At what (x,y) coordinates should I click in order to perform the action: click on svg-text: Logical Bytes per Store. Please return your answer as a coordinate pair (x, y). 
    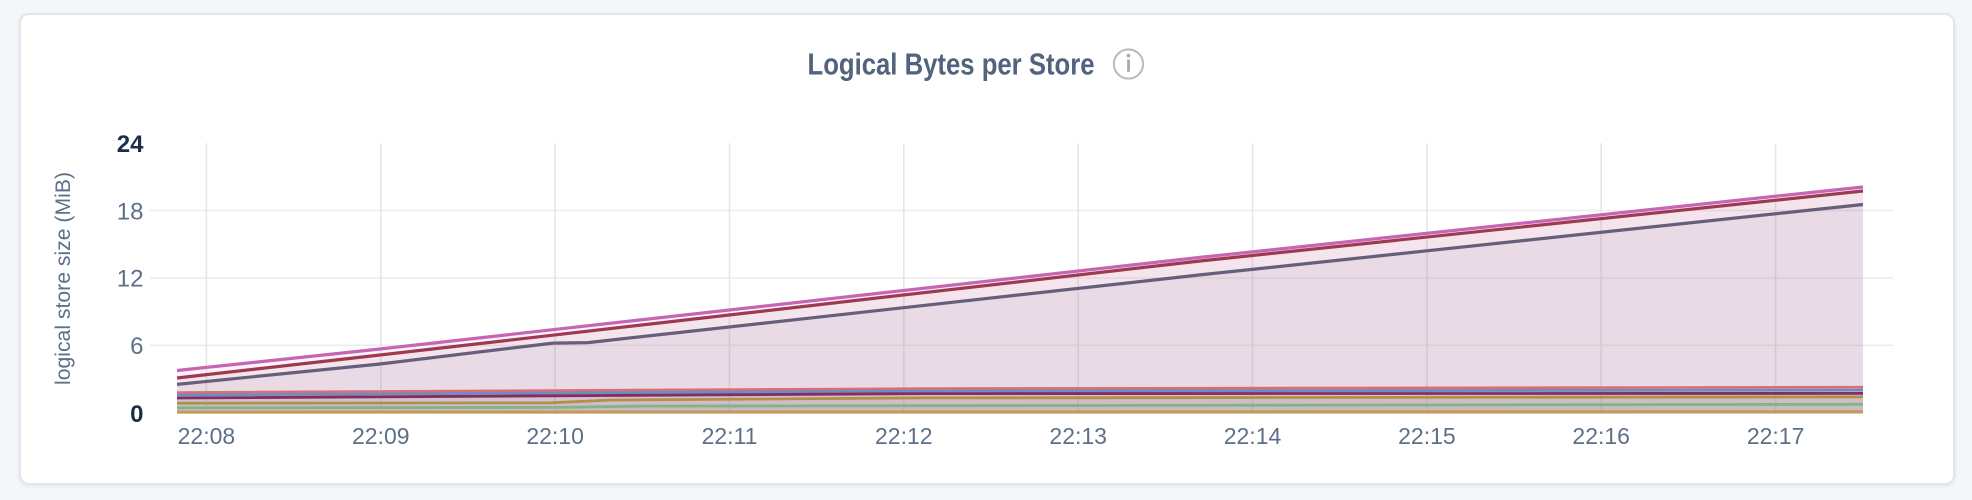
    Looking at the image, I should click on (951, 64).